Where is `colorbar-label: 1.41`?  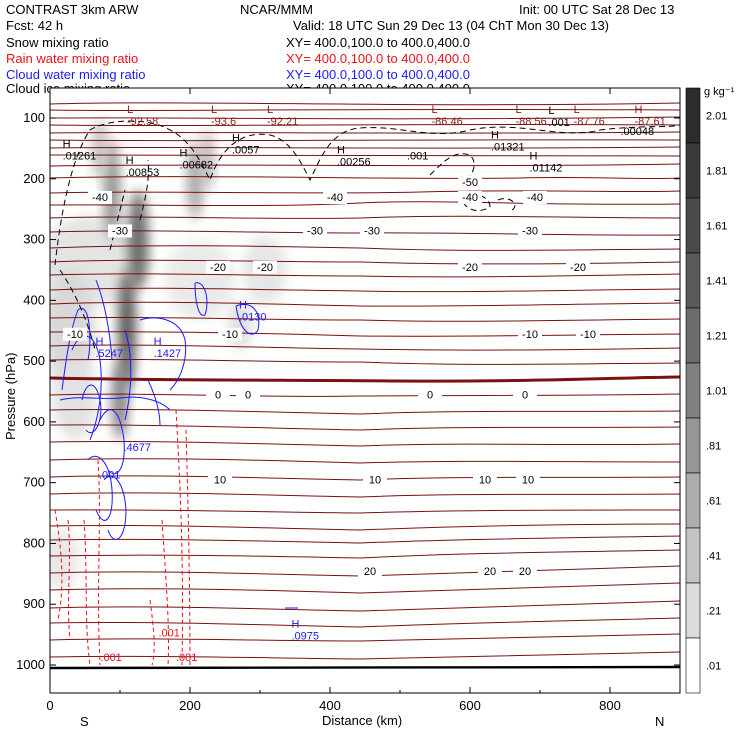 colorbar-label: 1.41 is located at coordinates (716, 282).